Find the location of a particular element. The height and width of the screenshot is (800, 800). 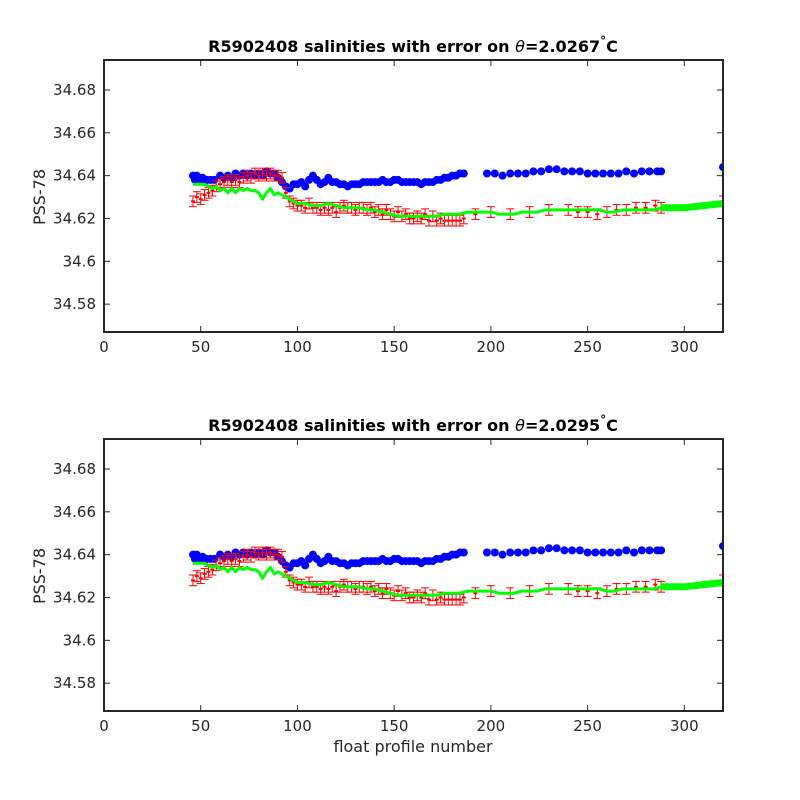

top-ytick-label: 34.58 is located at coordinates (74, 304).